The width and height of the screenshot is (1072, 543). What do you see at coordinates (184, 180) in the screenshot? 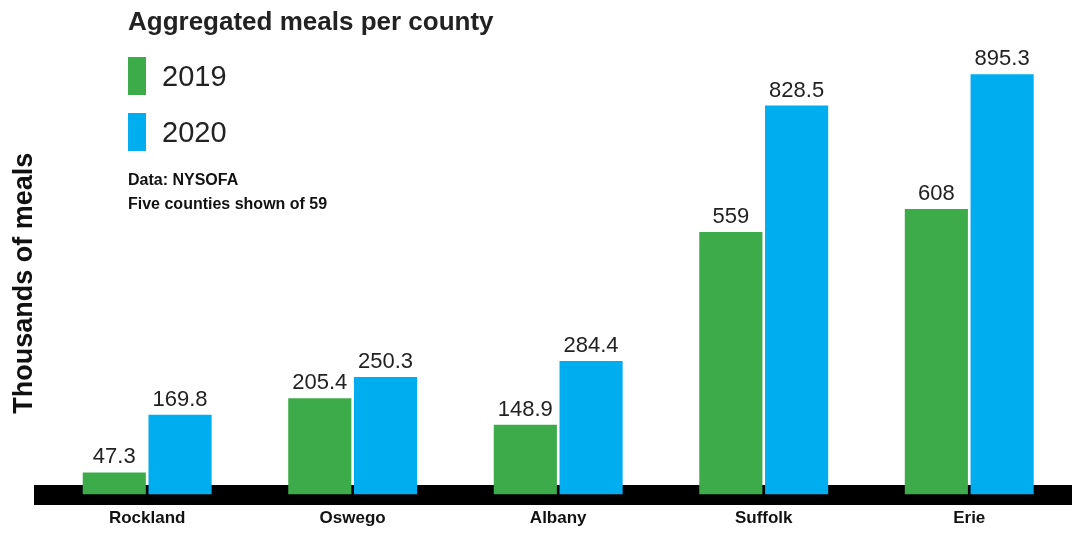
I see `annotation: Data: NYSOFA` at bounding box center [184, 180].